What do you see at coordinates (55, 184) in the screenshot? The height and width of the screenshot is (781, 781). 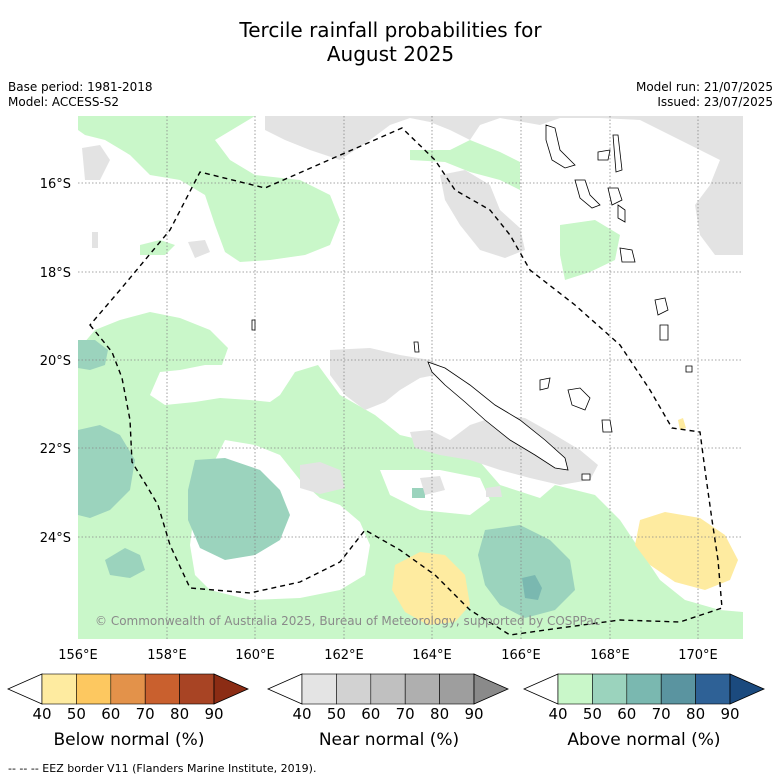 I see `lat-label: 16°S` at bounding box center [55, 184].